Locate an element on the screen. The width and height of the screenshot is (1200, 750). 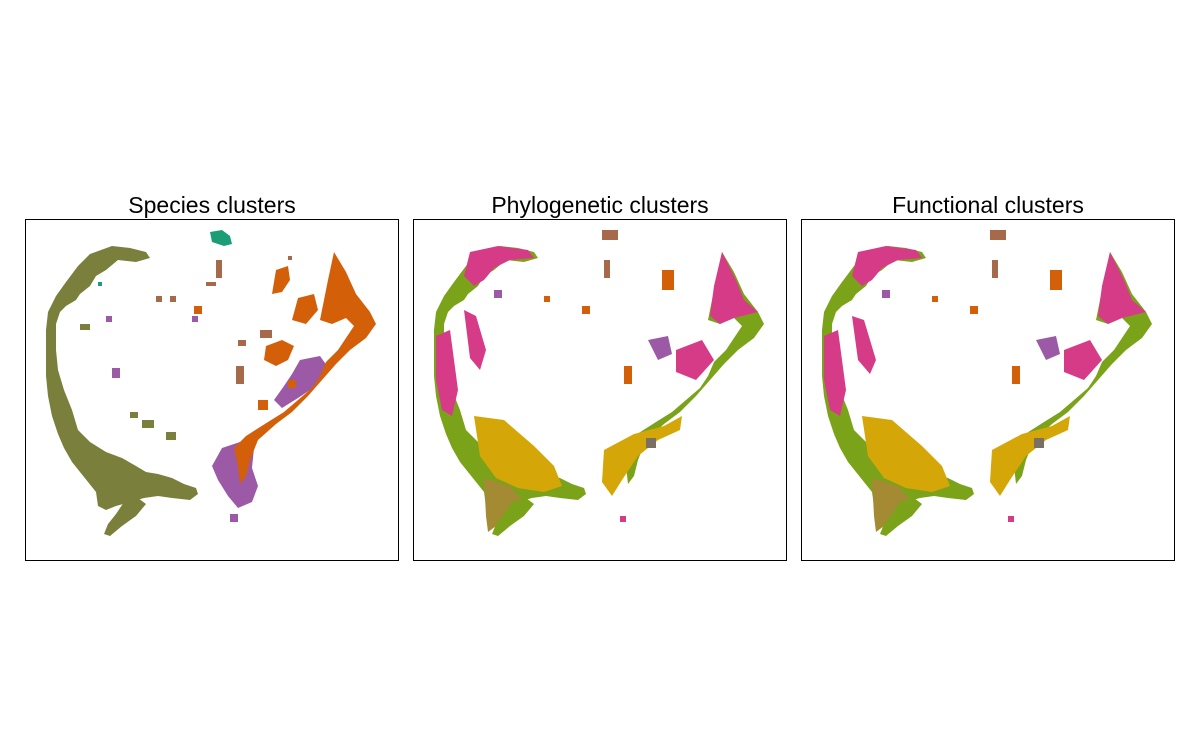
panel-title: Species clusters is located at coordinates (212, 205).